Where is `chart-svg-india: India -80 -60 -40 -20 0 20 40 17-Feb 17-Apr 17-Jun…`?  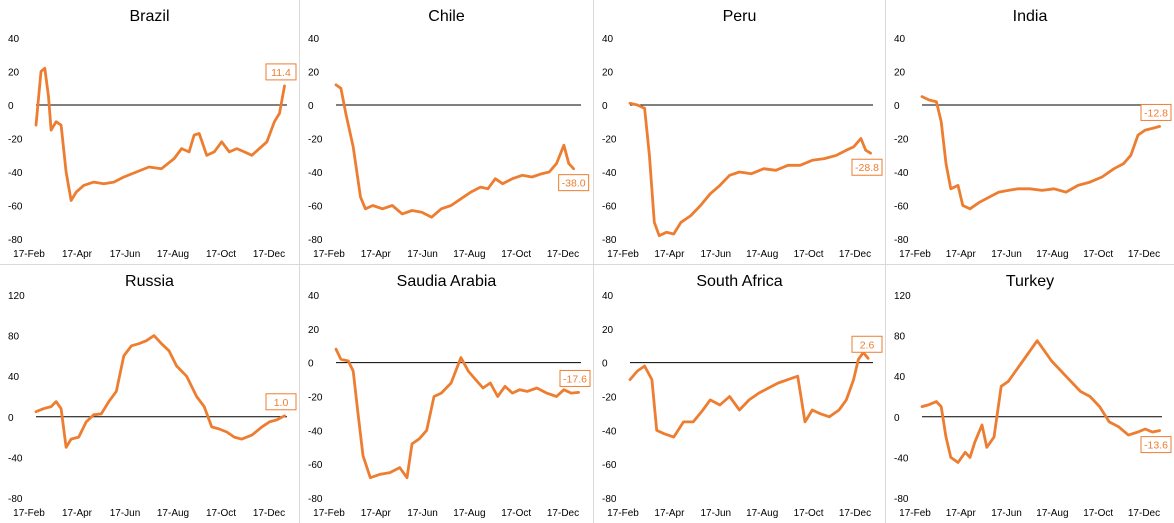
chart-svg-india: India -80 -60 -40 -20 0 20 40 17-Feb 17-Apr 17-Jun… is located at coordinates (1033, 134).